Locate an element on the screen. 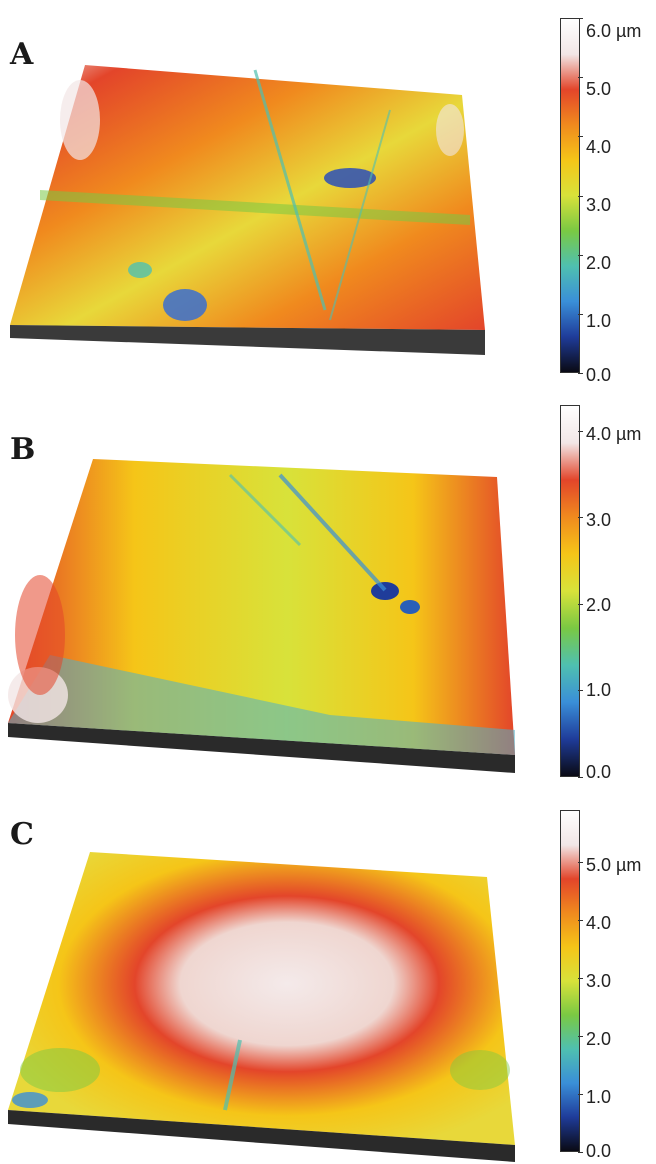 The width and height of the screenshot is (656, 1164). surface-side-a is located at coordinates (247, 340).